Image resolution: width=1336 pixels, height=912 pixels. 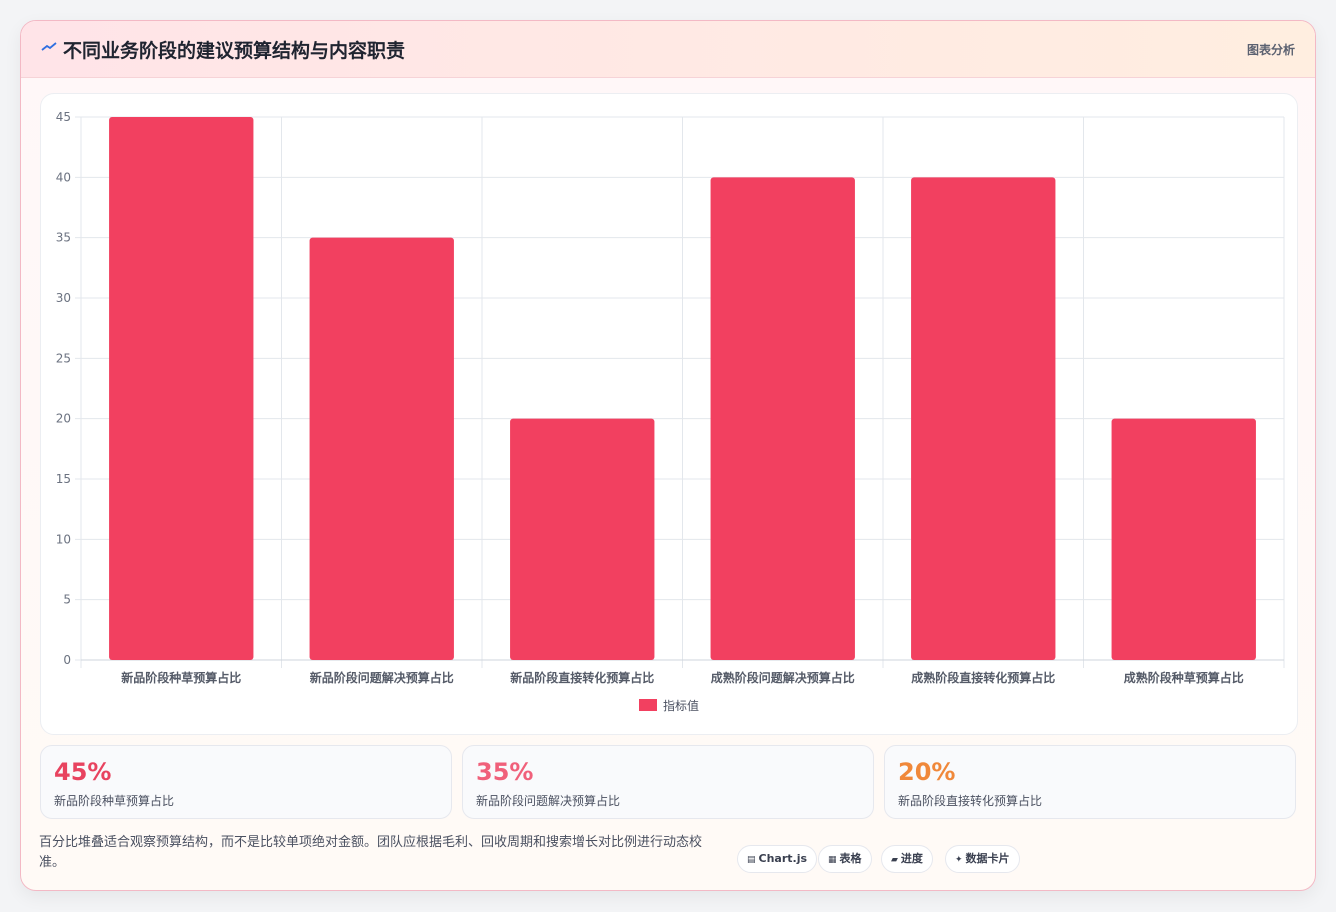 I want to click on y-tick-label: 30, so click(x=63, y=298).